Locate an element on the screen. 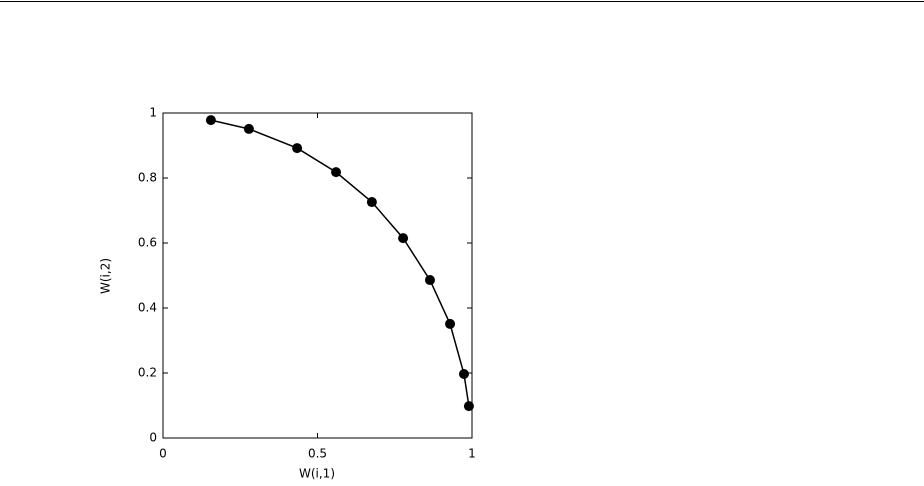  x-tick-label: 0.5 is located at coordinates (317, 454).